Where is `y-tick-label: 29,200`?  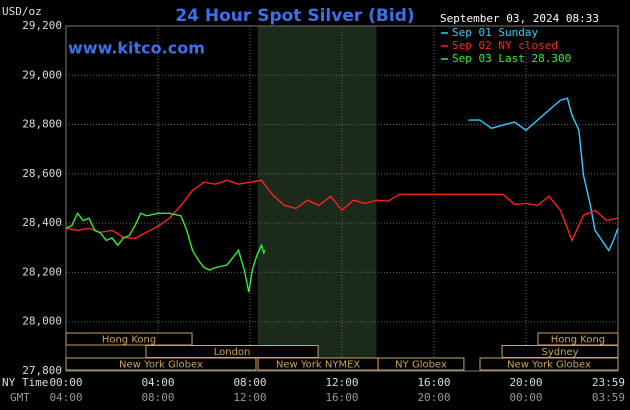 y-tick-label: 29,200 is located at coordinates (42, 25).